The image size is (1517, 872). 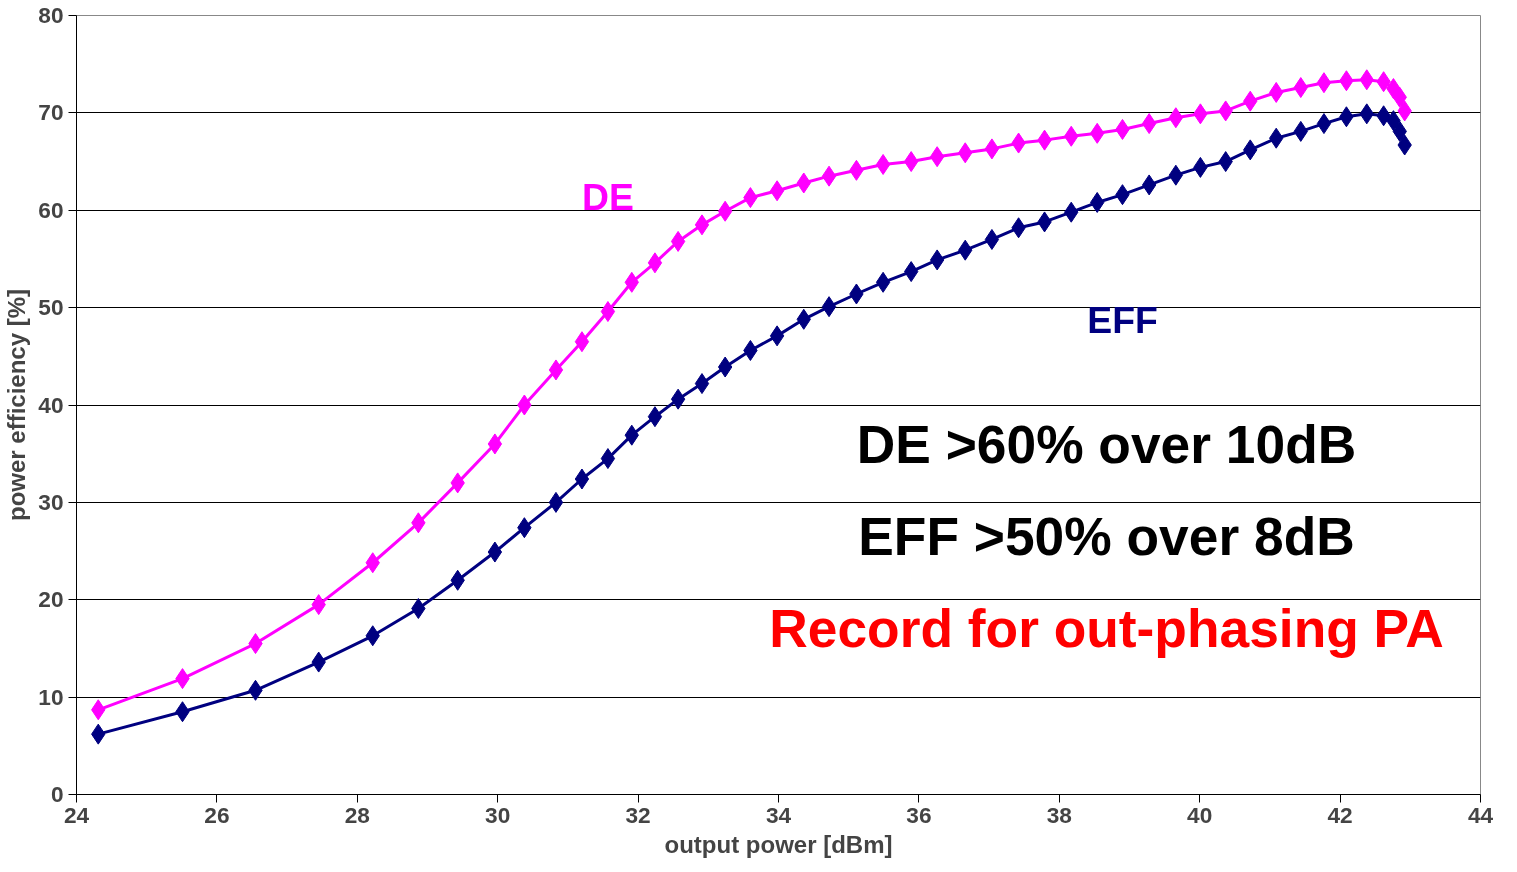 I want to click on y-tick-label: 40, so click(x=51, y=404).